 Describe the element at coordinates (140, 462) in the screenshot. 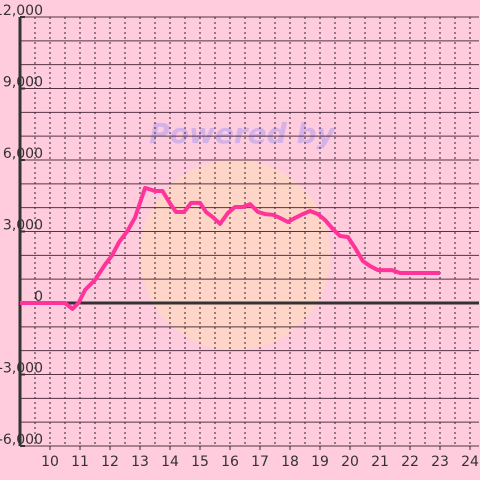

I see `x-tick-label: 13` at that location.